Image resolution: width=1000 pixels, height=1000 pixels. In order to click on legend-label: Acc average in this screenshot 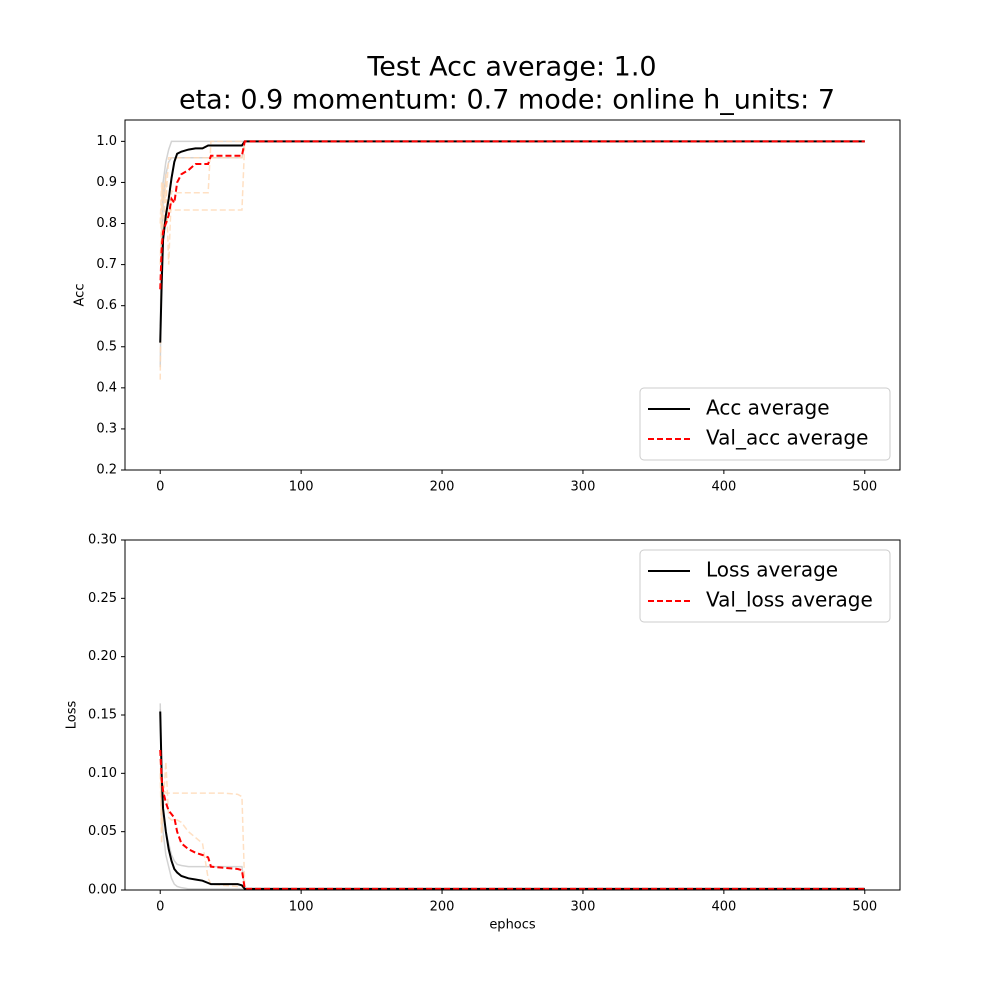, I will do `click(768, 408)`.